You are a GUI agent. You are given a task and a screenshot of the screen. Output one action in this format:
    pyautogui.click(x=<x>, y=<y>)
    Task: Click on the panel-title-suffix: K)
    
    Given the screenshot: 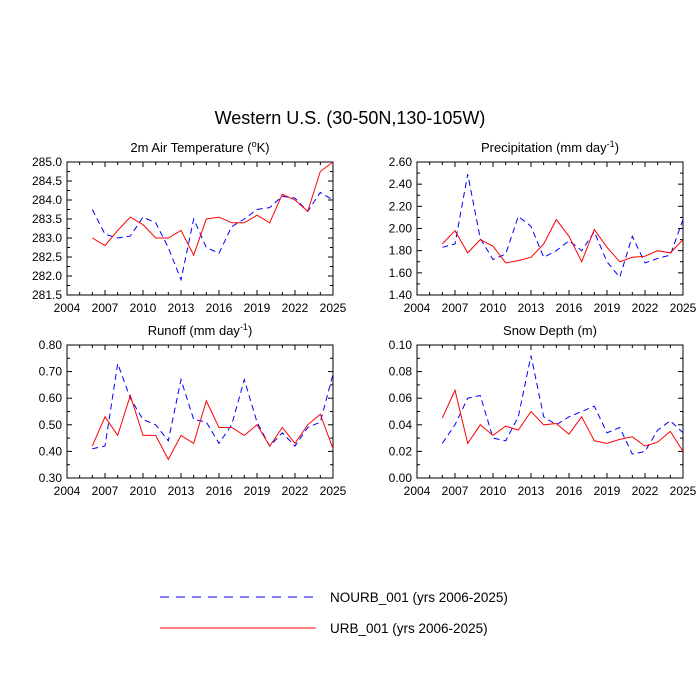 What is the action you would take?
    pyautogui.click(x=263, y=147)
    